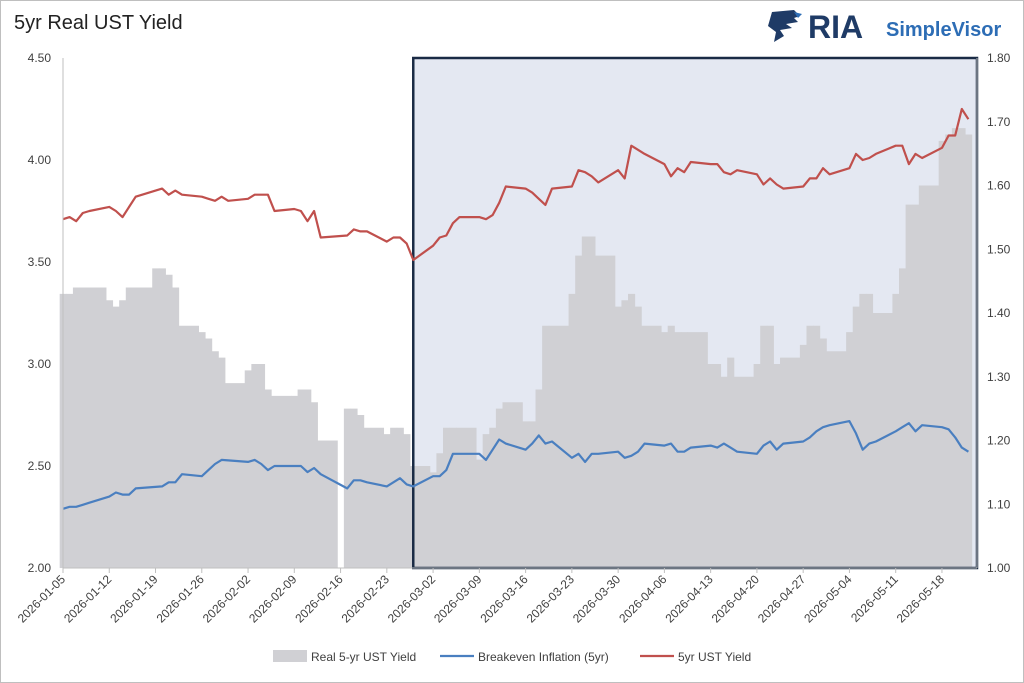 This screenshot has height=683, width=1024. What do you see at coordinates (999, 441) in the screenshot?
I see `right-axis-tick-label: 1.20` at bounding box center [999, 441].